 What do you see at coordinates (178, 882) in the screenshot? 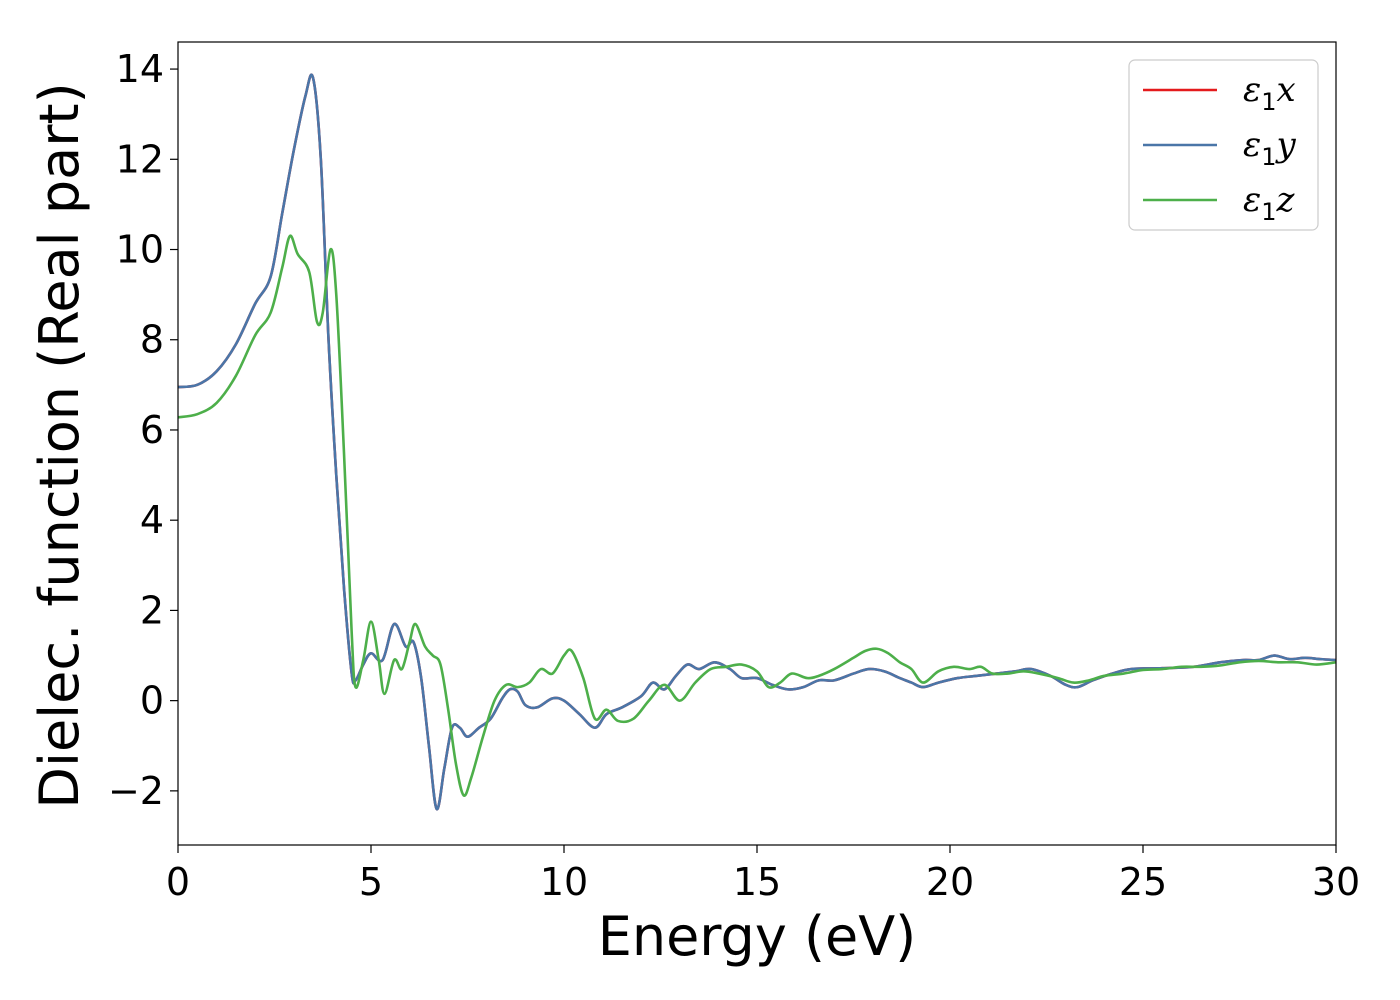
I see `x-tick-label: 0` at bounding box center [178, 882].